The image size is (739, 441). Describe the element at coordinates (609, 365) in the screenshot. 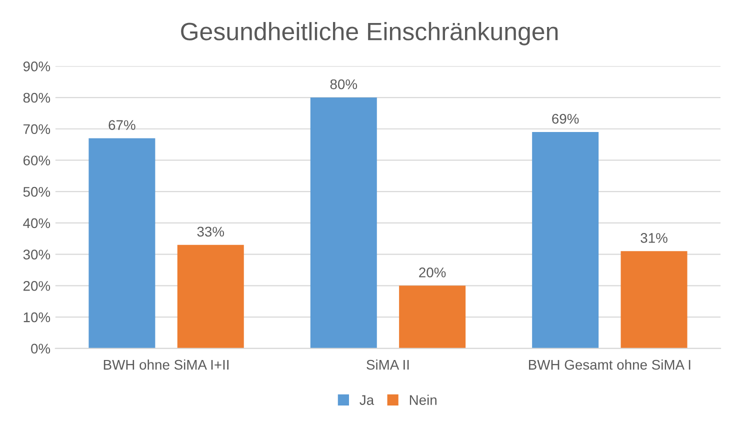

I see `x-tick-label: BWH Gesamt ohne SiMA I` at that location.